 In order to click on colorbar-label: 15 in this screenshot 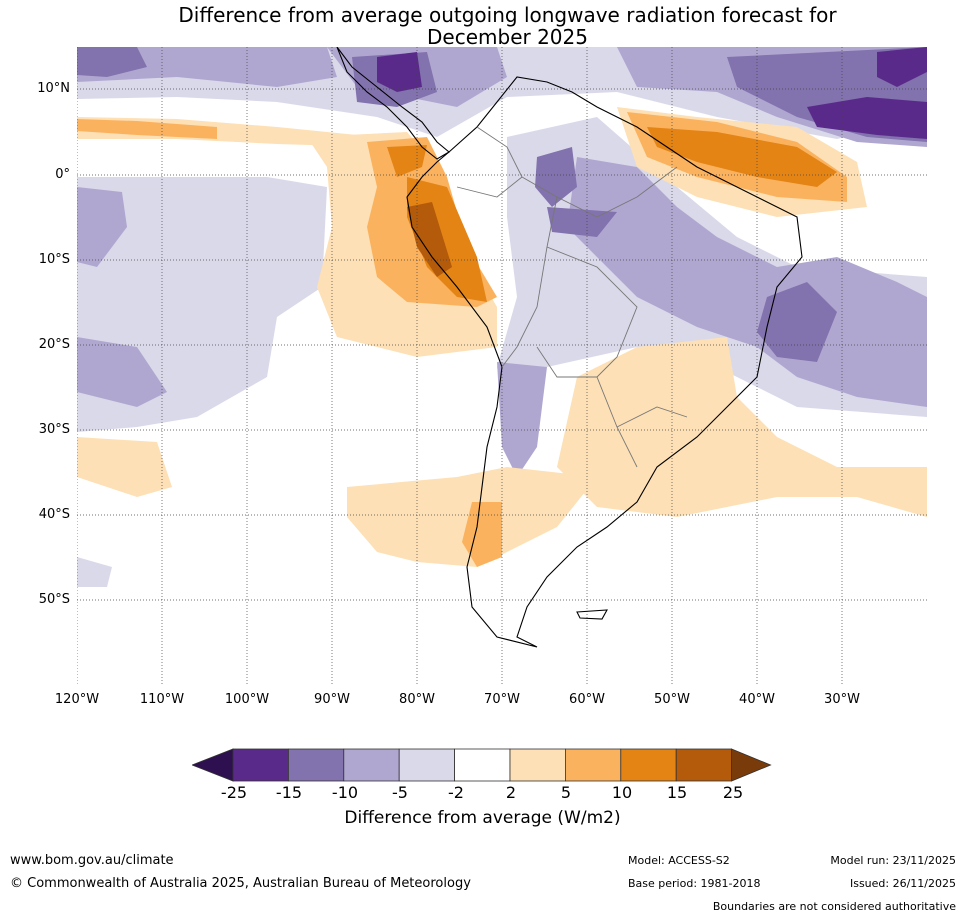, I will do `click(677, 792)`.